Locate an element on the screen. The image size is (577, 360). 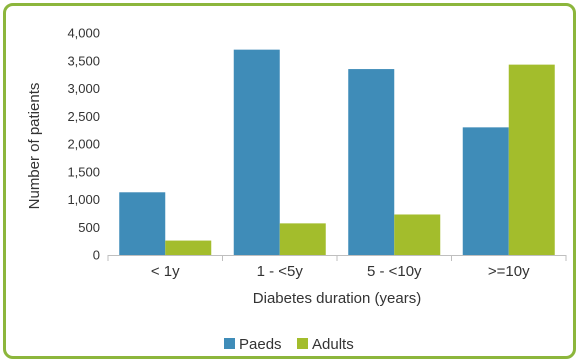
y-tick-label: 2,000 is located at coordinates (83, 144).